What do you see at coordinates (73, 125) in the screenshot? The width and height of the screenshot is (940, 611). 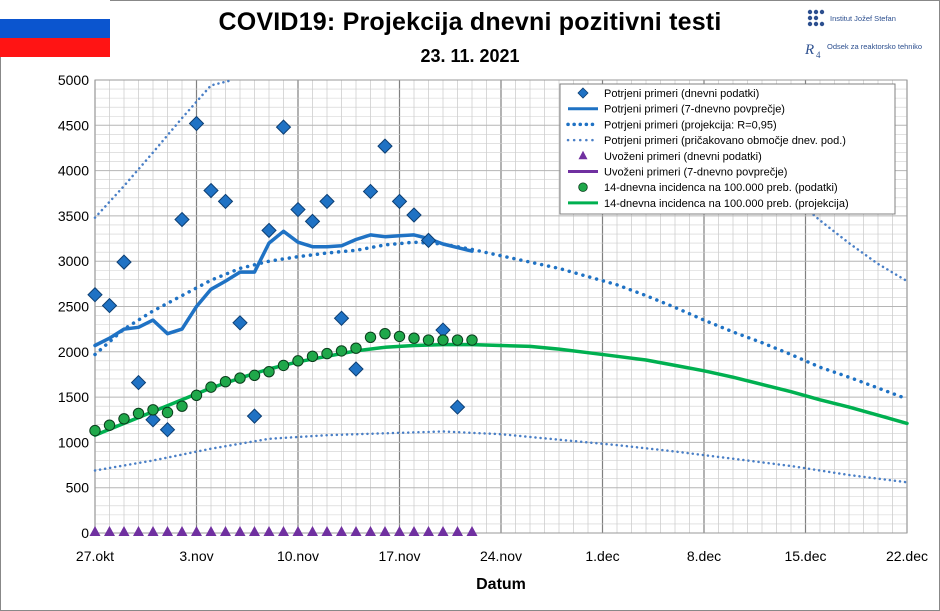 I see `y-tick-label: 4500` at bounding box center [73, 125].